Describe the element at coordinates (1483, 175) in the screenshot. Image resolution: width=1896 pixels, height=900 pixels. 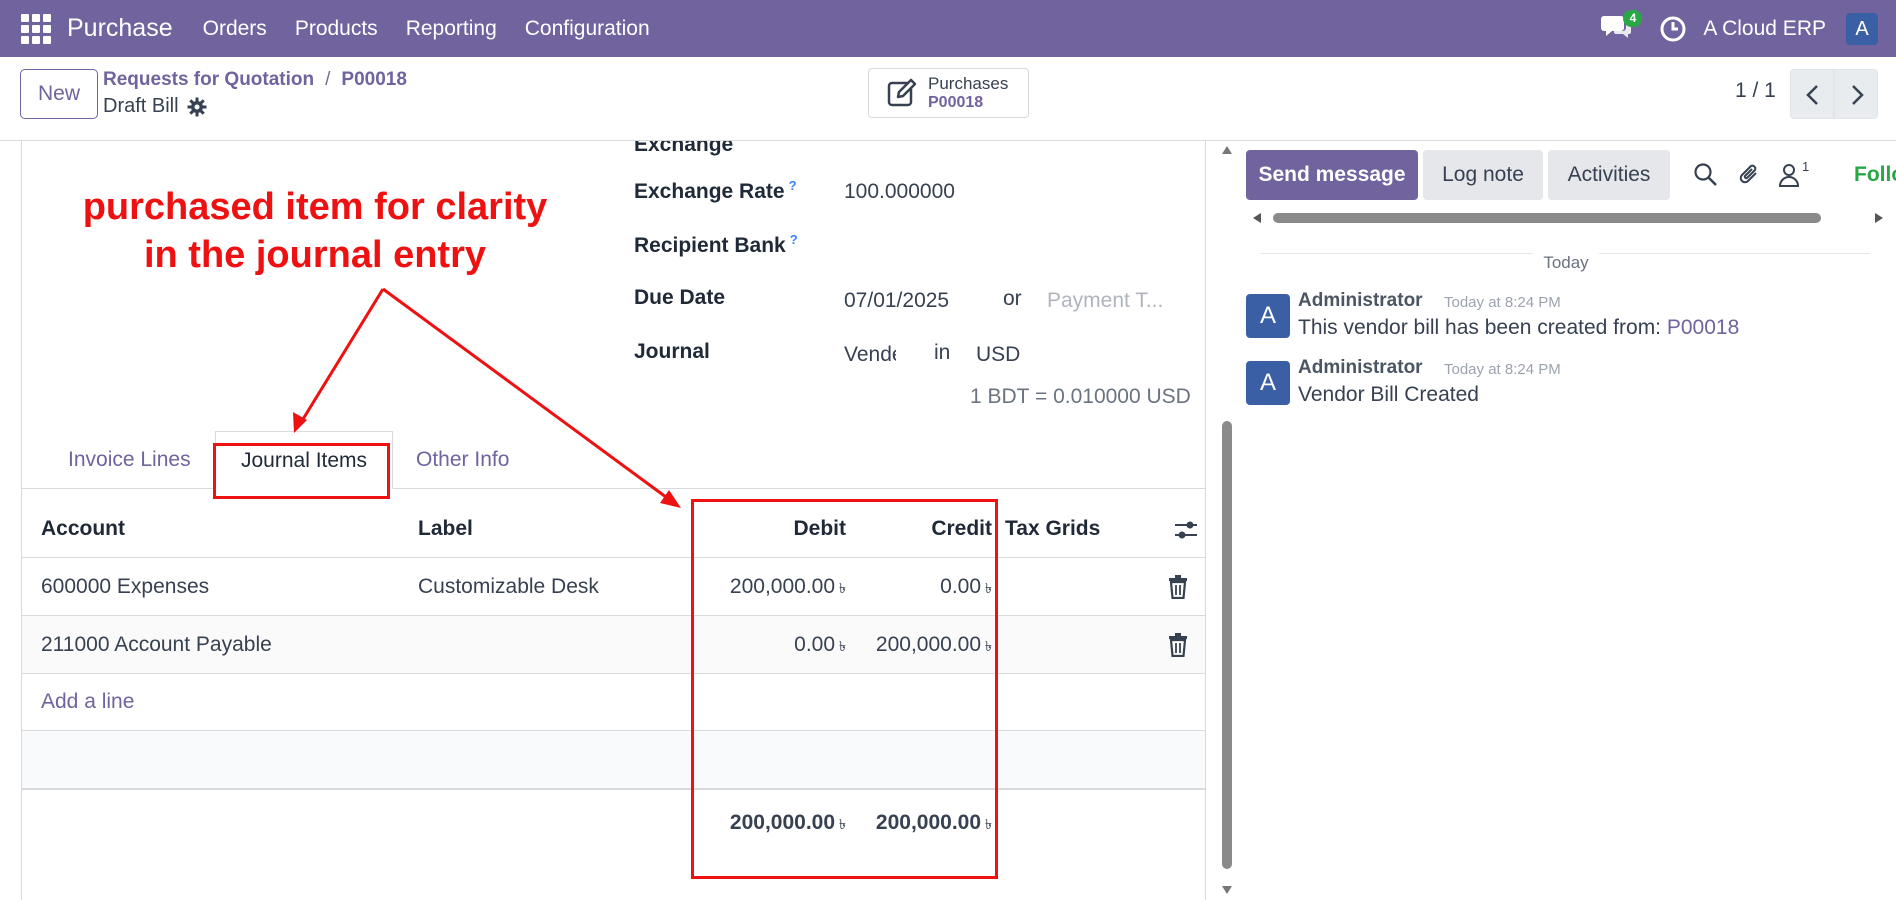
I see `log-note-button: Log note` at that location.